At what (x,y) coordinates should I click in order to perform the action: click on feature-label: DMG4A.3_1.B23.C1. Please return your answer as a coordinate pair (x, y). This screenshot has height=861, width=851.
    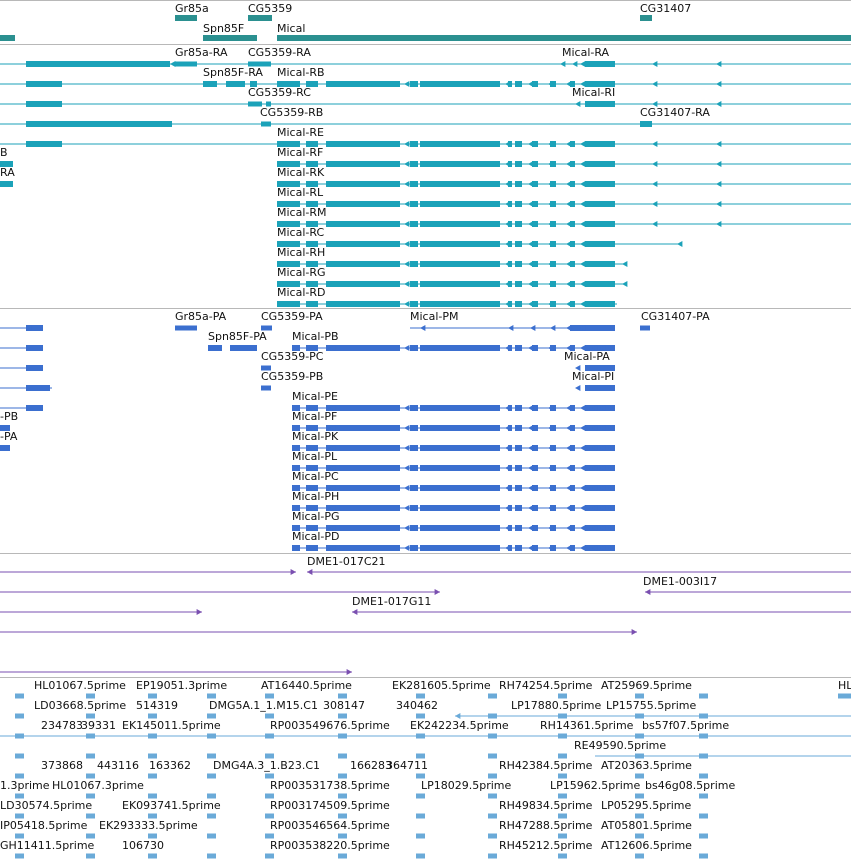
    Looking at the image, I should click on (267, 765).